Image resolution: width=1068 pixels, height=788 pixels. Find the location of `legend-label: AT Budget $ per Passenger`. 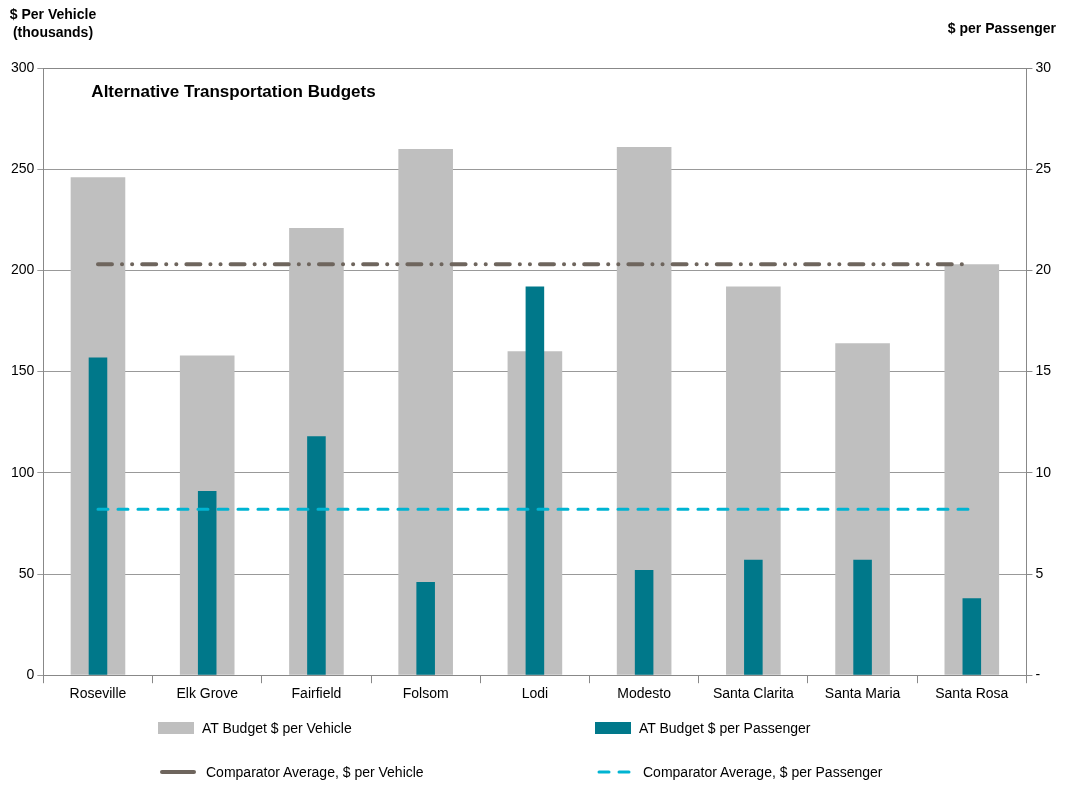

legend-label: AT Budget $ per Passenger is located at coordinates (725, 728).